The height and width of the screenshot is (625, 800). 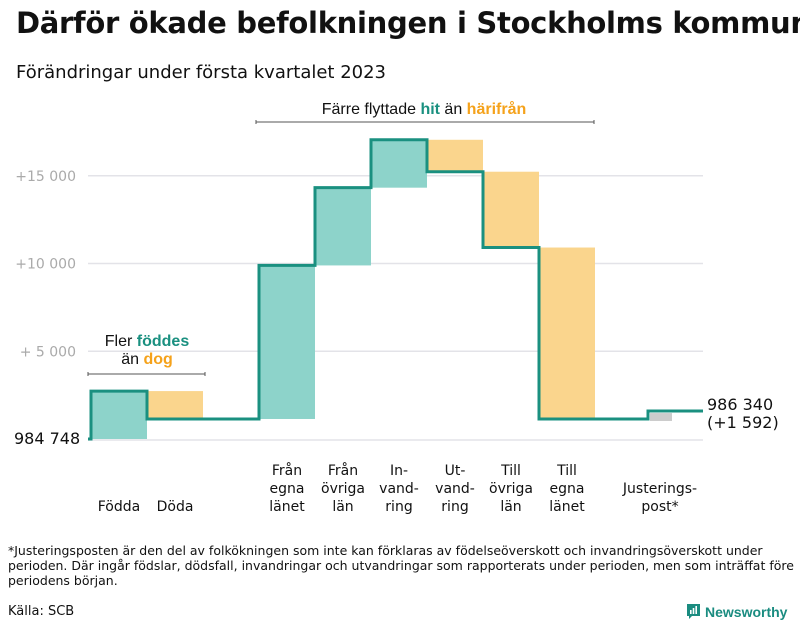 What do you see at coordinates (659, 507) in the screenshot?
I see `x-category-label: post*` at bounding box center [659, 507].